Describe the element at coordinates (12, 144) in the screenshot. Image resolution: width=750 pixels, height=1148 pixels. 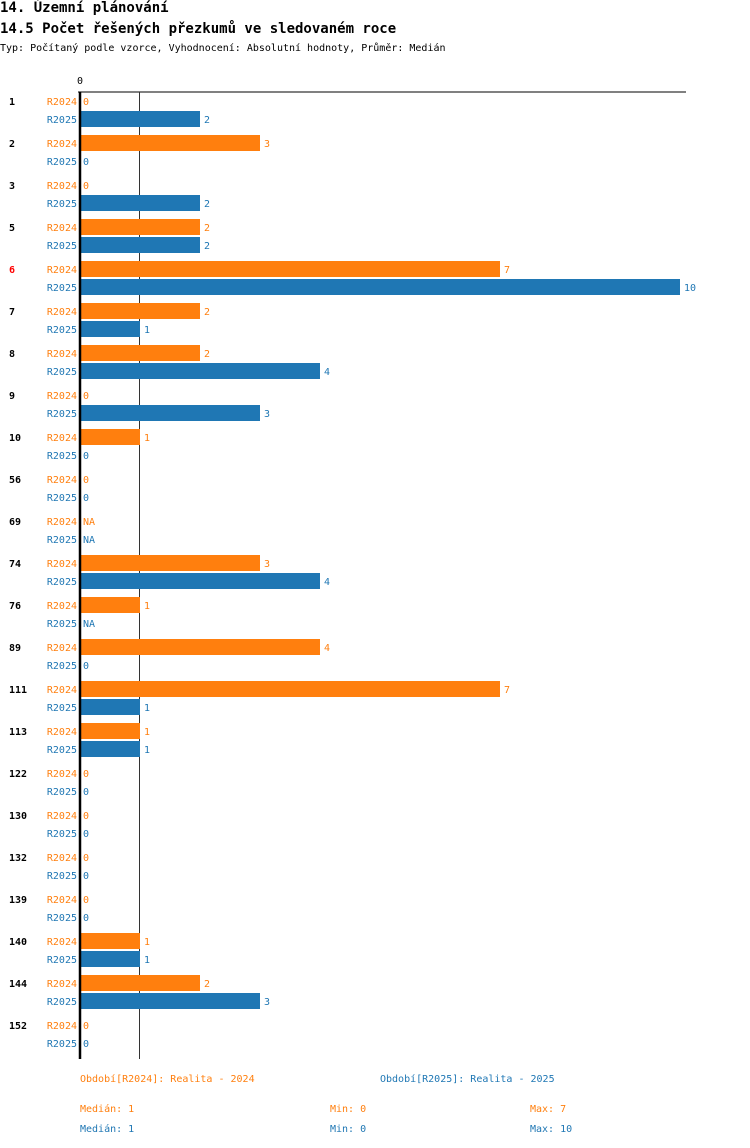
I see `group-label: 2` at that location.